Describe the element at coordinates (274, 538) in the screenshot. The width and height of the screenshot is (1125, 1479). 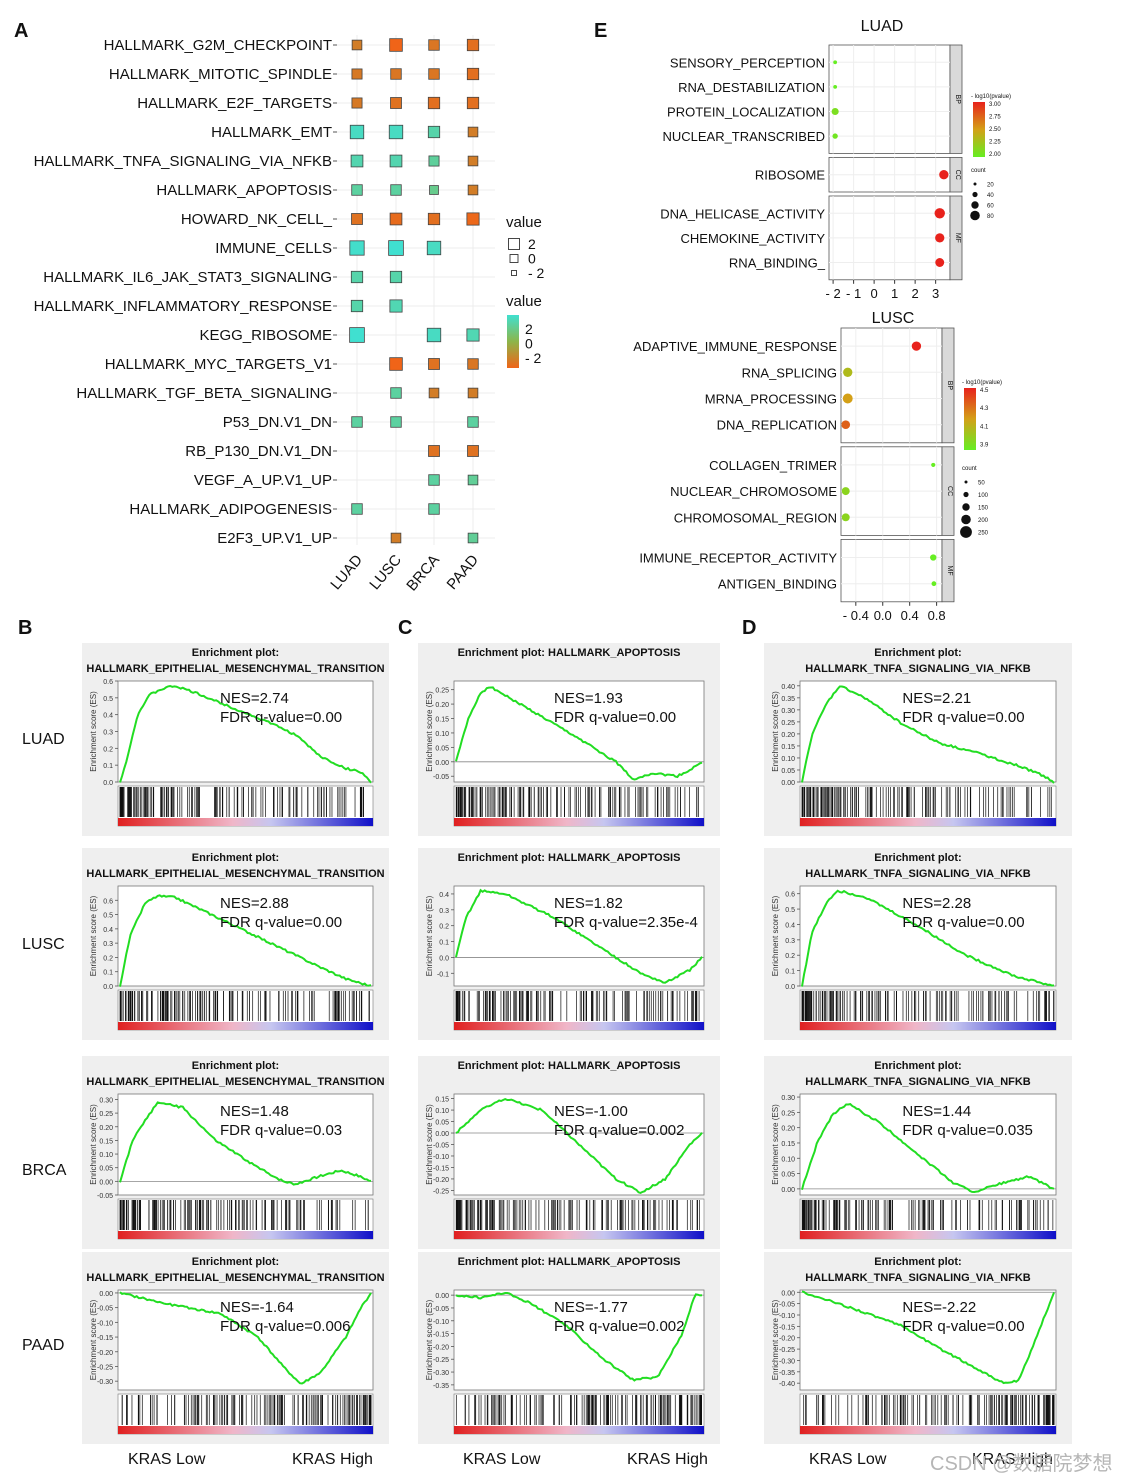
I see `heatmap-row-label: E2F3_UP.V1_UP` at that location.